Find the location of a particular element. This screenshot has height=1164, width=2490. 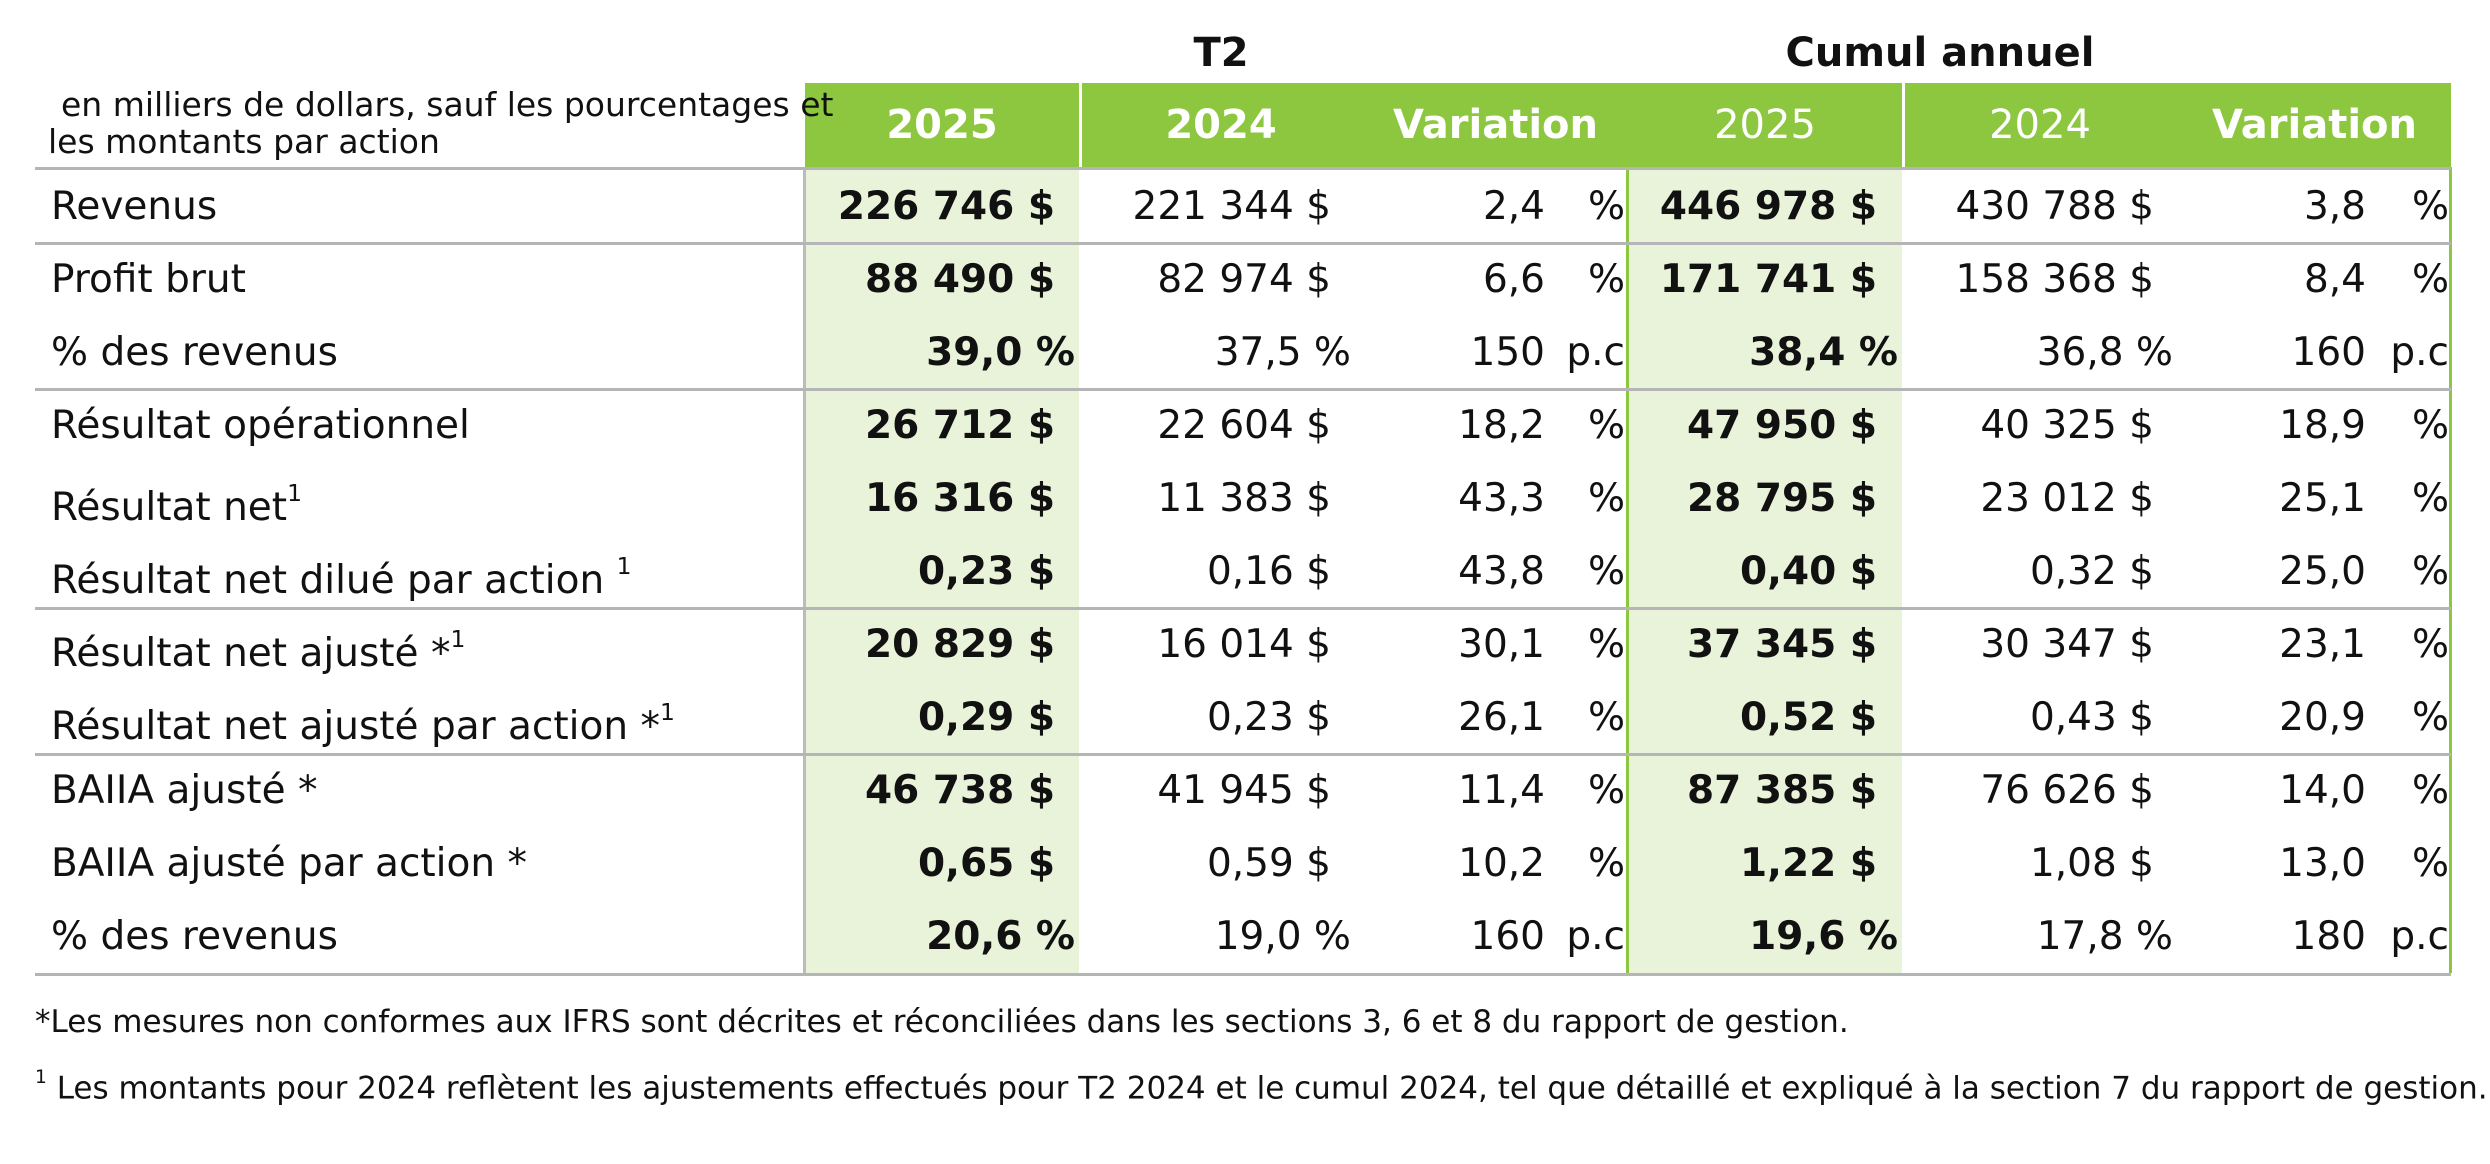

column-header: 2025 is located at coordinates (942, 125).